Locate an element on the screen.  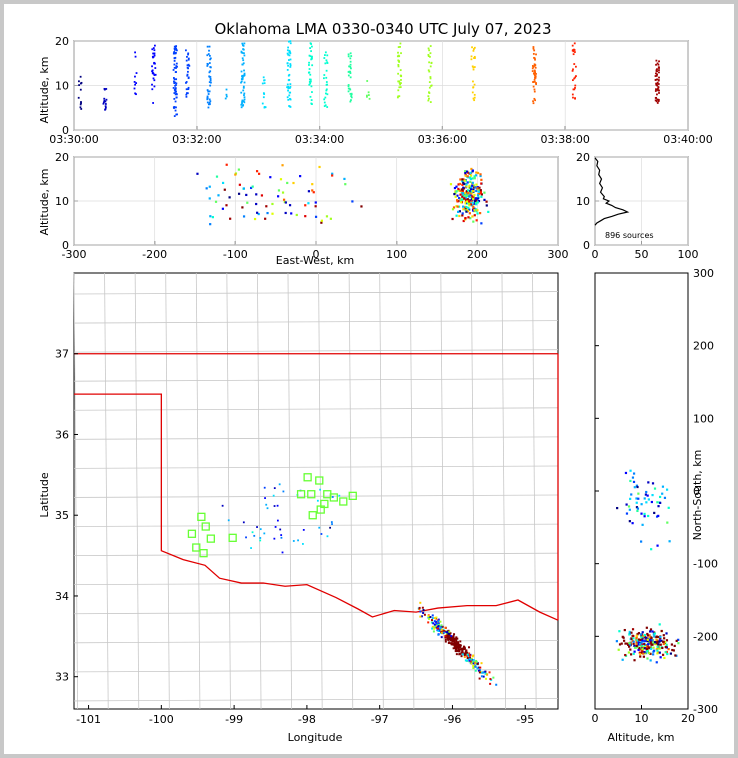
x-tick-label: -101 is located at coordinates (88, 719).